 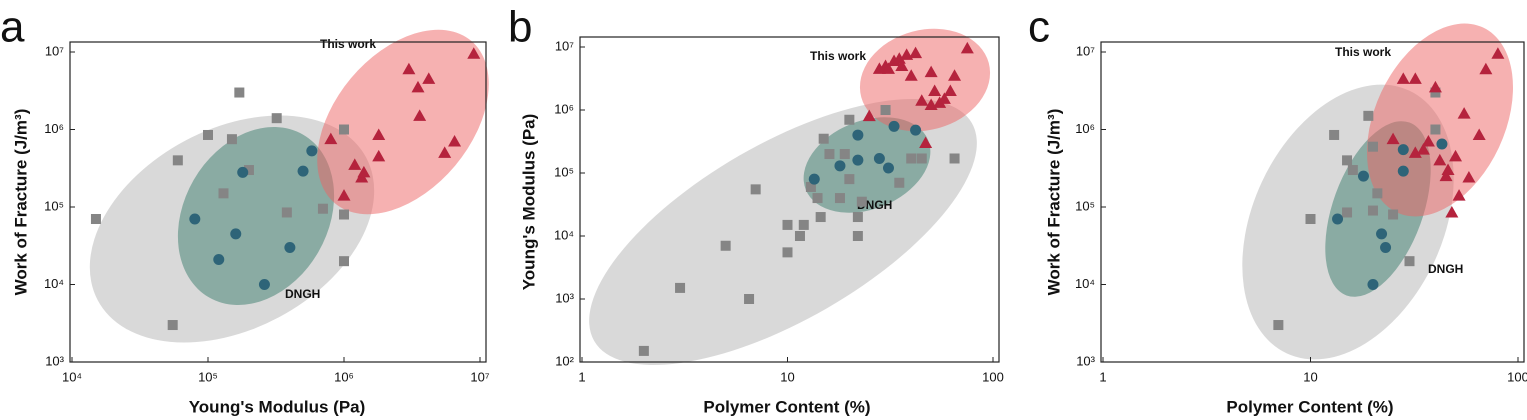 What do you see at coordinates (208, 376) in the screenshot?
I see `x-tick-label: 10⁵` at bounding box center [208, 376].